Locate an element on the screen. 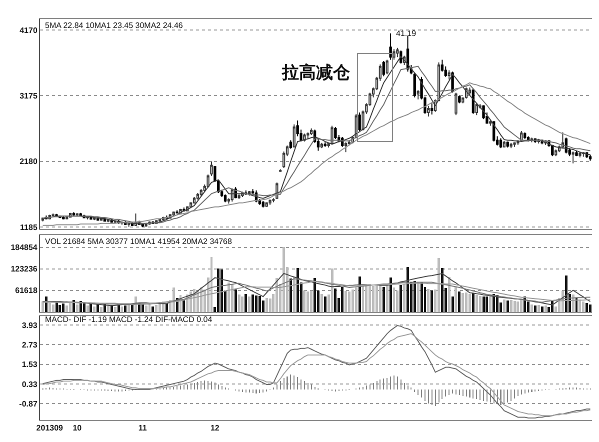 The image size is (599, 442). y-tick-label: 2.73 is located at coordinates (30, 345).